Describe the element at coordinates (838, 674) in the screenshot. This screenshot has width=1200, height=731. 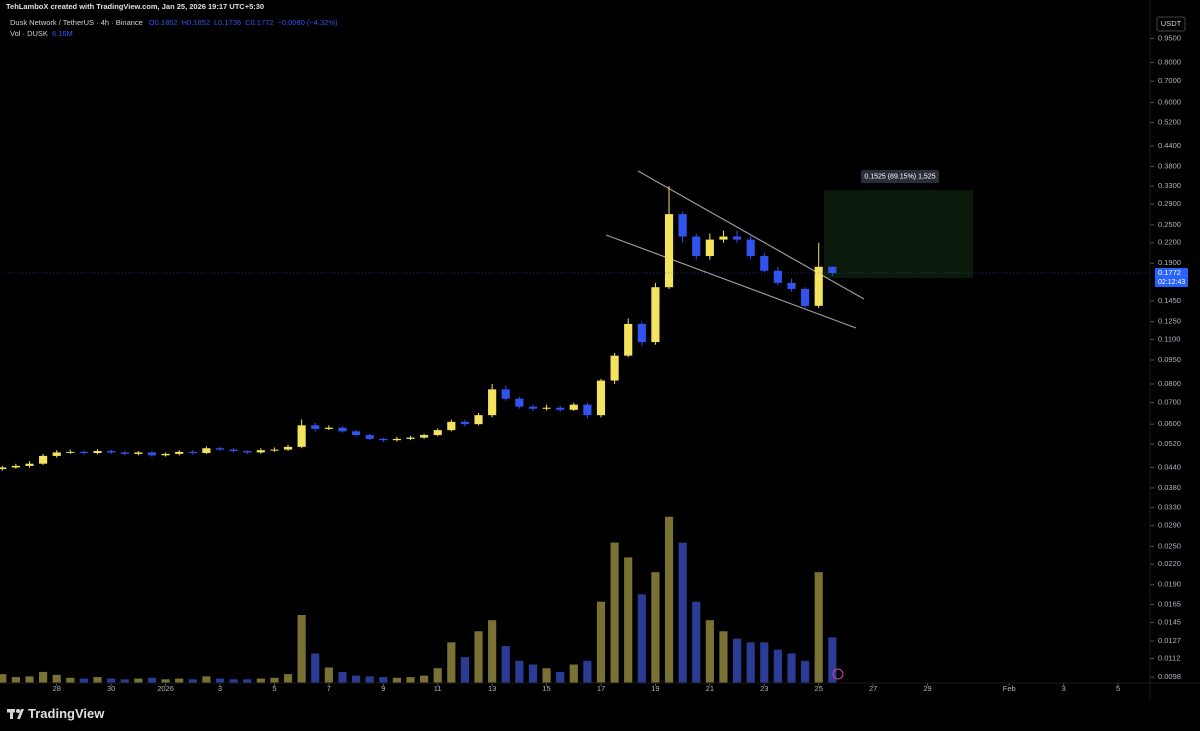
I see `alert-icon` at that location.